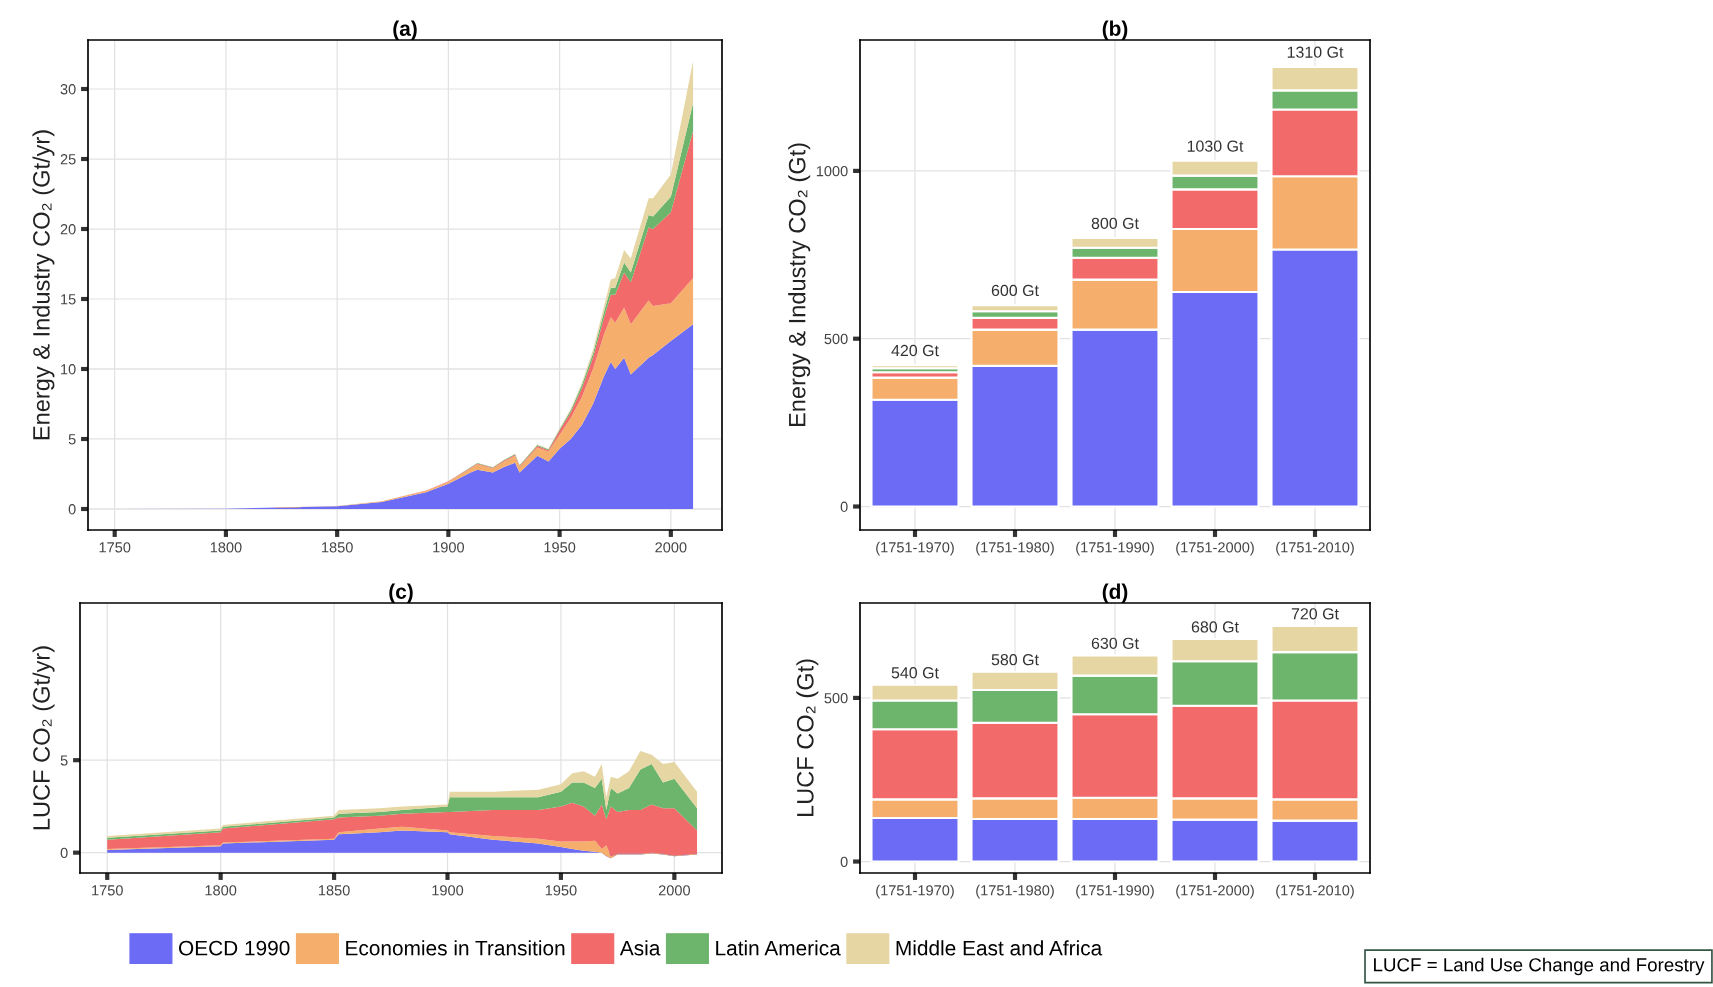  I want to click on y-axis-title: LUCF CO₂ (Gt/yr), so click(43, 738).